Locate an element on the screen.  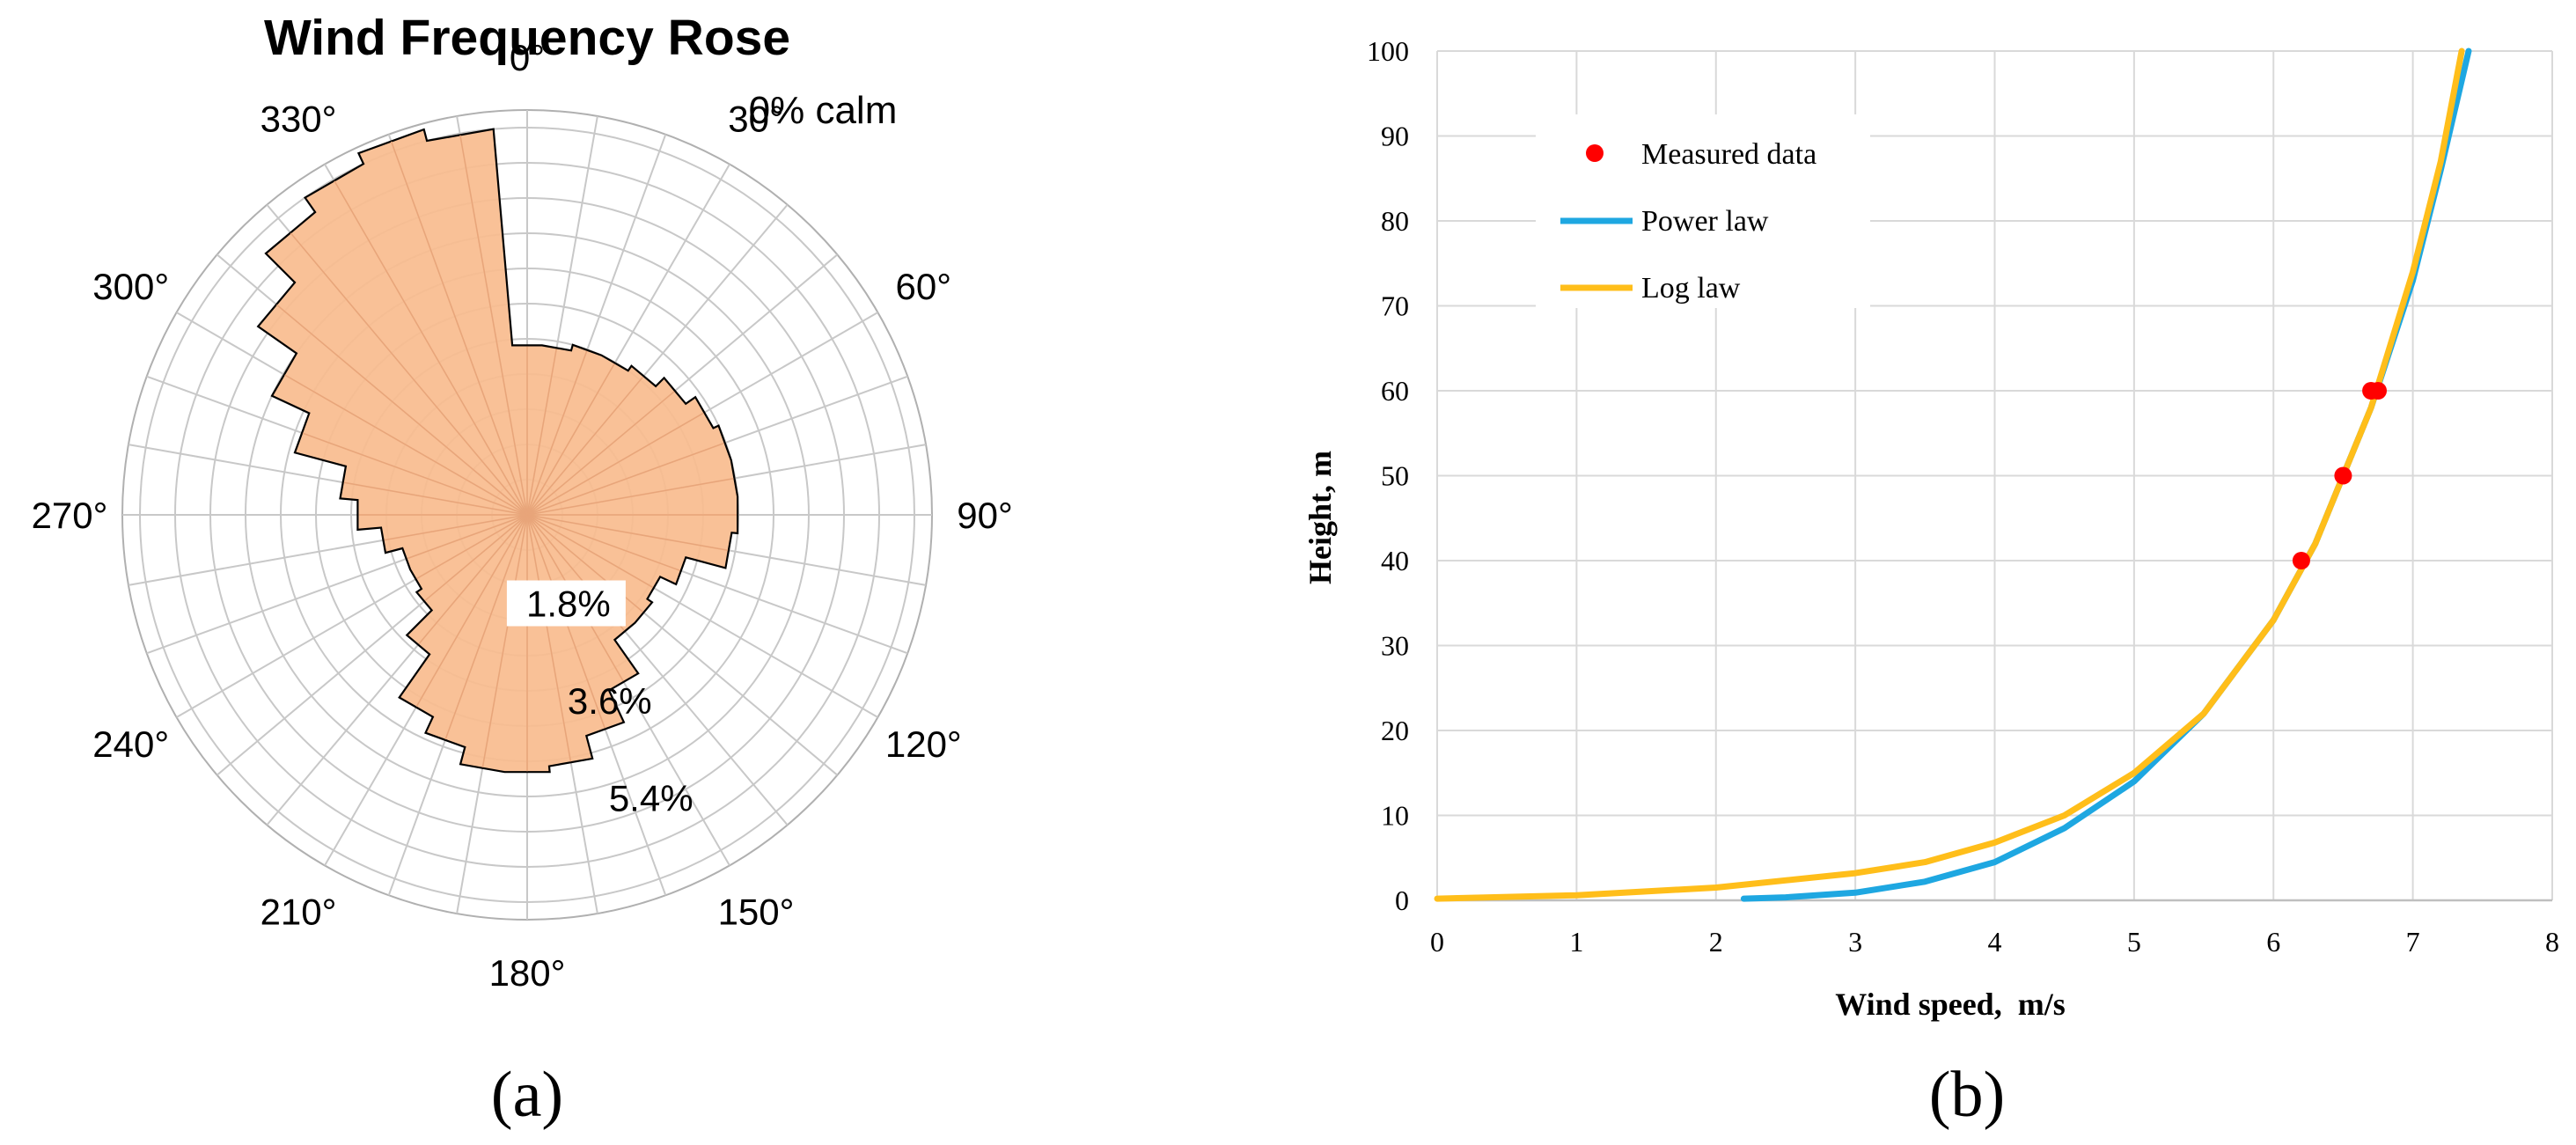
rose-angle-label: 180° is located at coordinates (527, 973).